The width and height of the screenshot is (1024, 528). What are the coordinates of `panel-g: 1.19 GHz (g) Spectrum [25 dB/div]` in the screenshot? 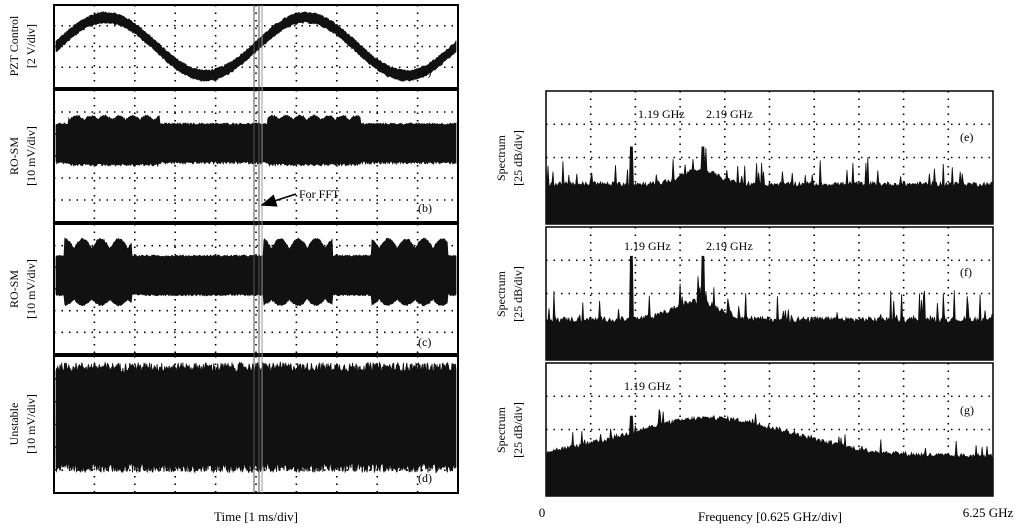 It's located at (744, 429).